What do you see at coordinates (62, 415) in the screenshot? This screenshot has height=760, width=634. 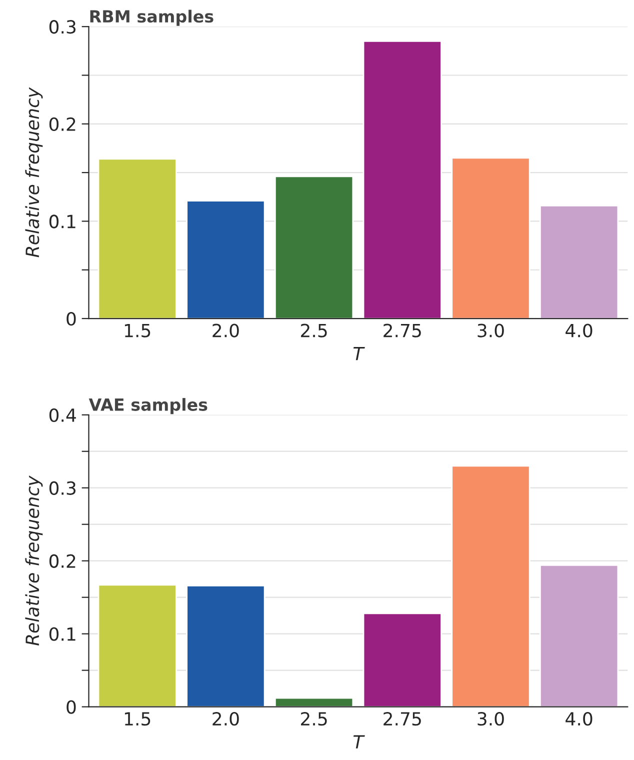 I see `y-tick-label: 0.4` at bounding box center [62, 415].